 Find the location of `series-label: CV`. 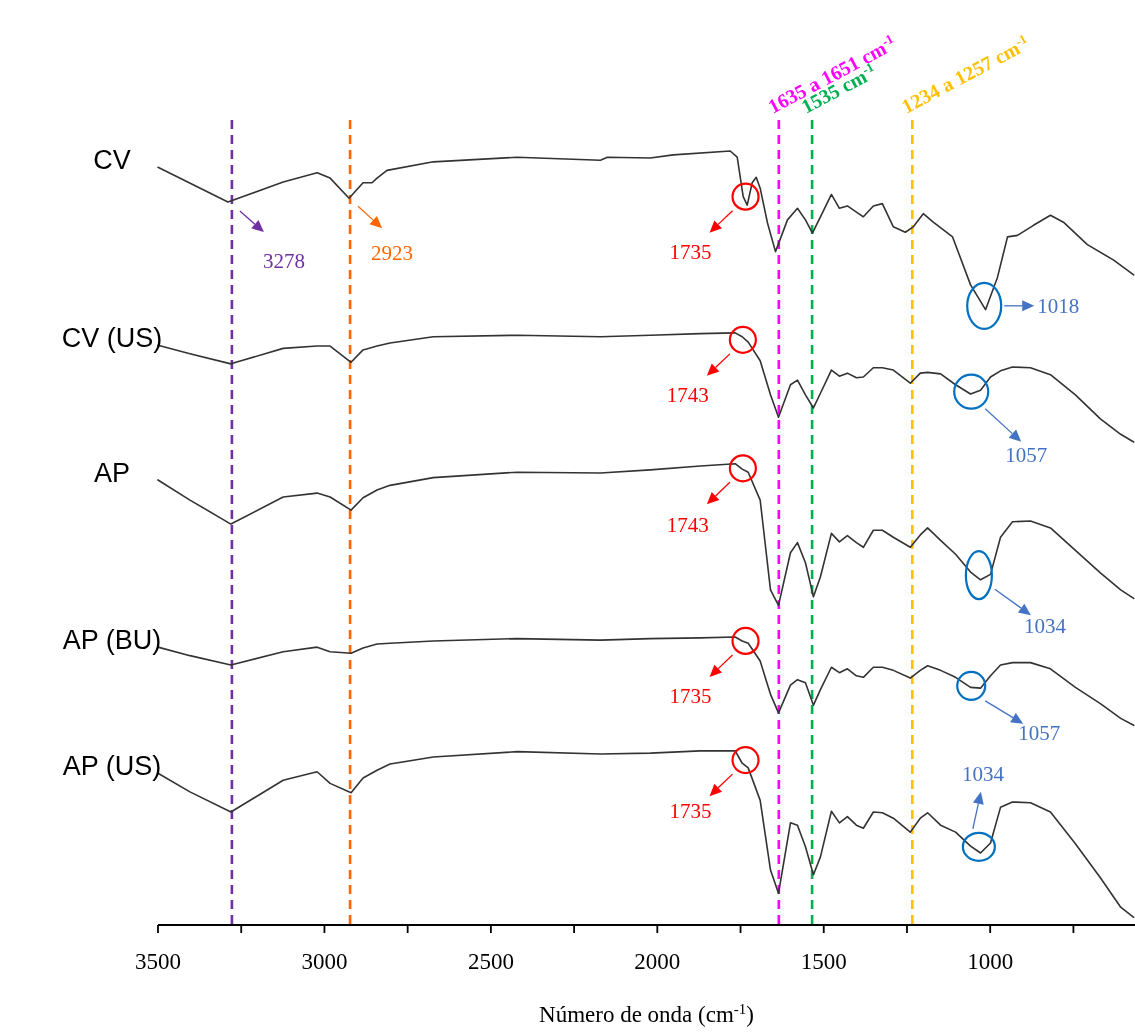

series-label: CV is located at coordinates (112, 160).